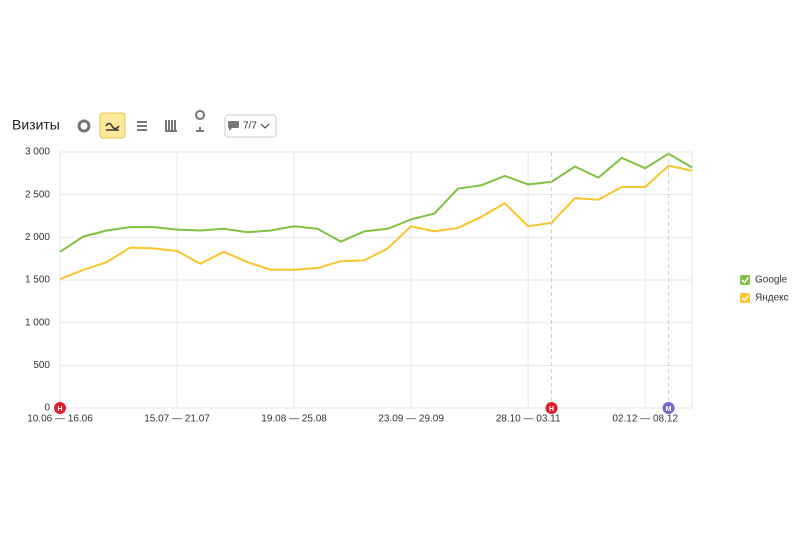 This screenshot has width=800, height=533. What do you see at coordinates (200, 121) in the screenshot?
I see `map-icon` at bounding box center [200, 121].